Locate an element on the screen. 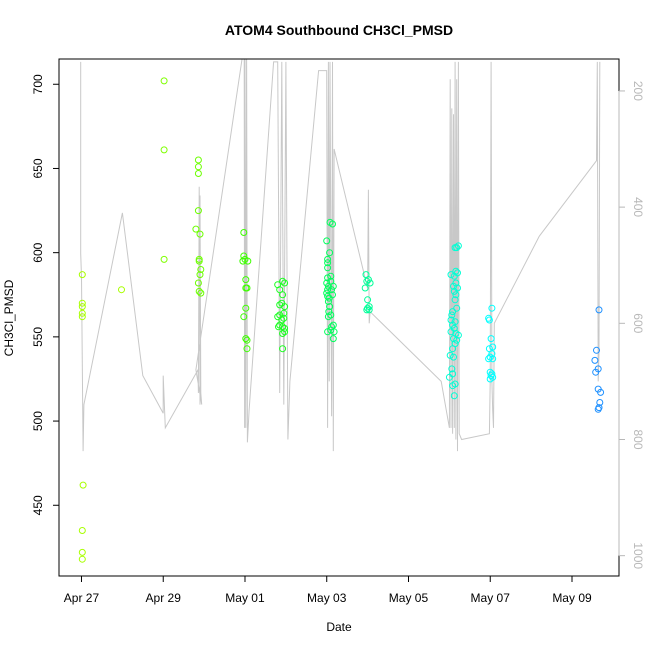  right-tick-label: 600 is located at coordinates (638, 323).